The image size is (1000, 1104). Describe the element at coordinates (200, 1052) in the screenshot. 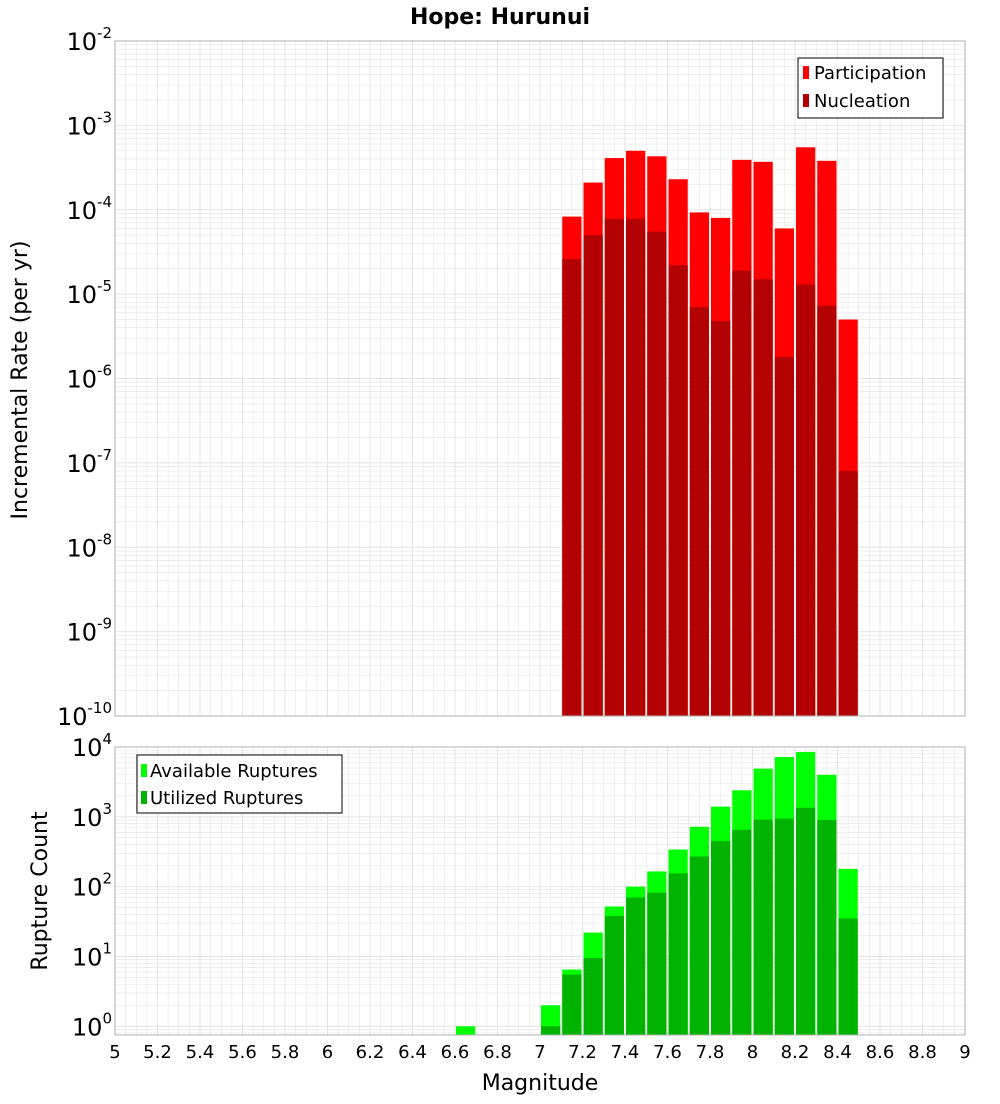

I see `x-tick-label: 5.4` at that location.